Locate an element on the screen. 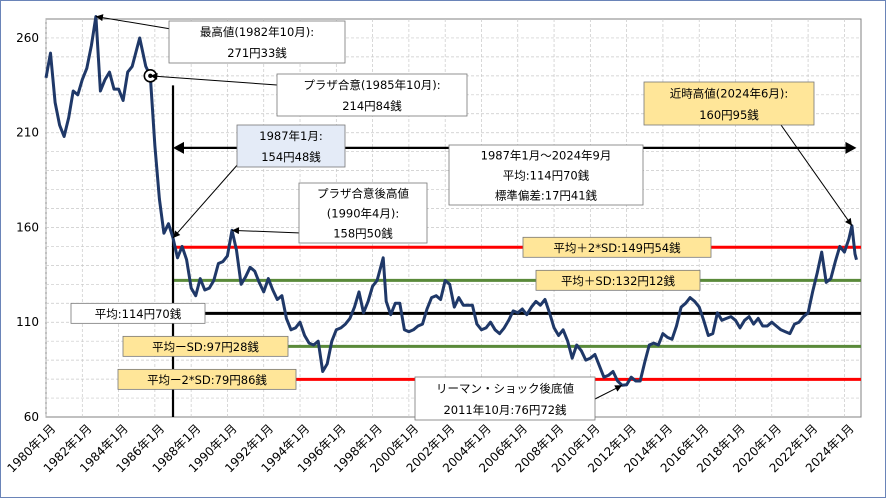  reference-label: 平均＋2*SD:149円54銭 is located at coordinates (617, 248).